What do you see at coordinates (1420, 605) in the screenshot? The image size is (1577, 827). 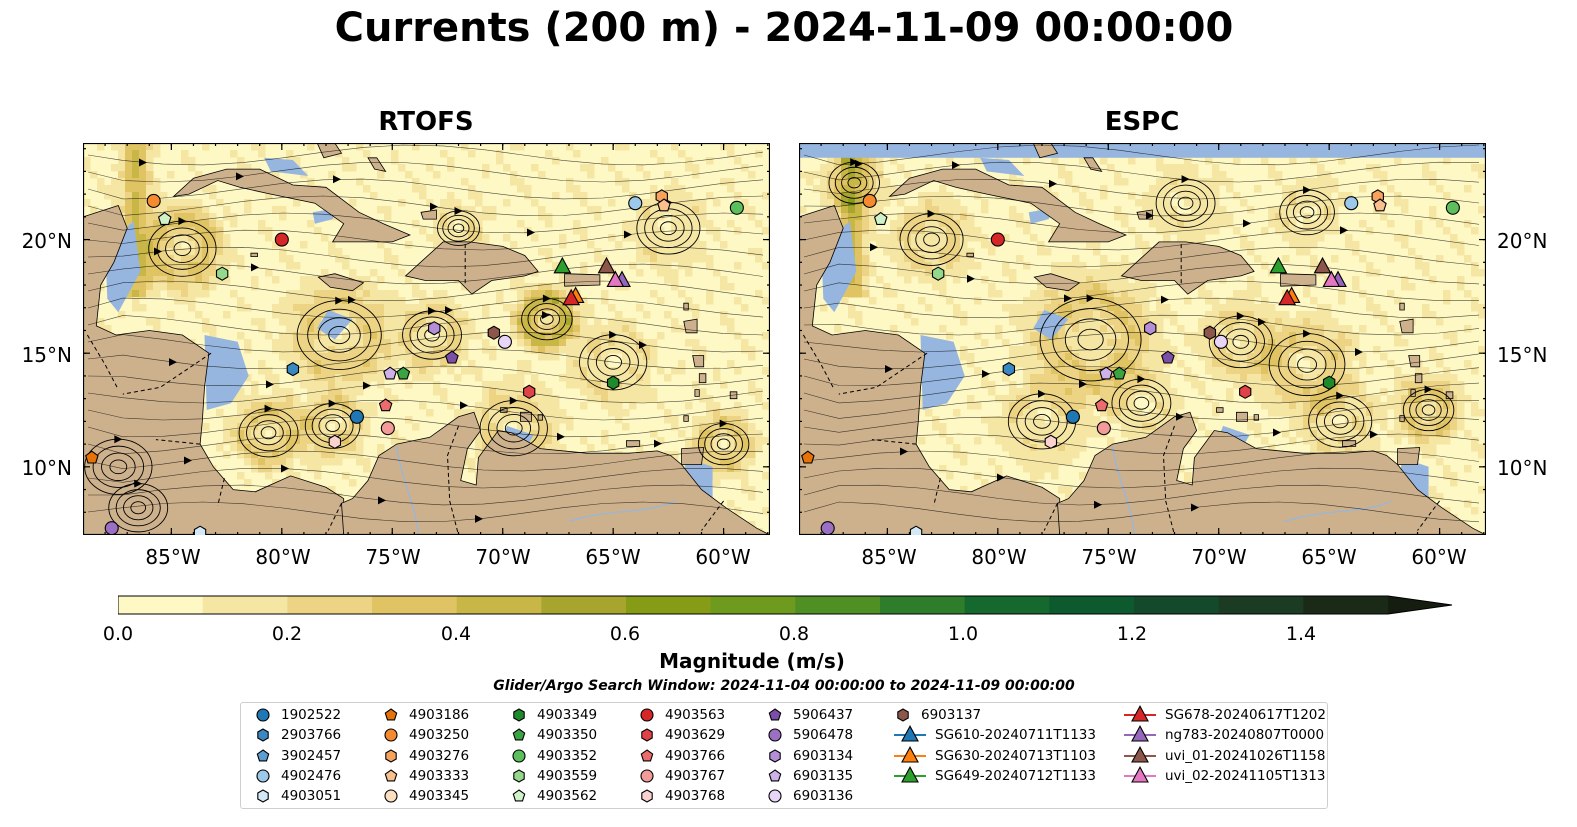 I see `colorbar-extend` at bounding box center [1420, 605].